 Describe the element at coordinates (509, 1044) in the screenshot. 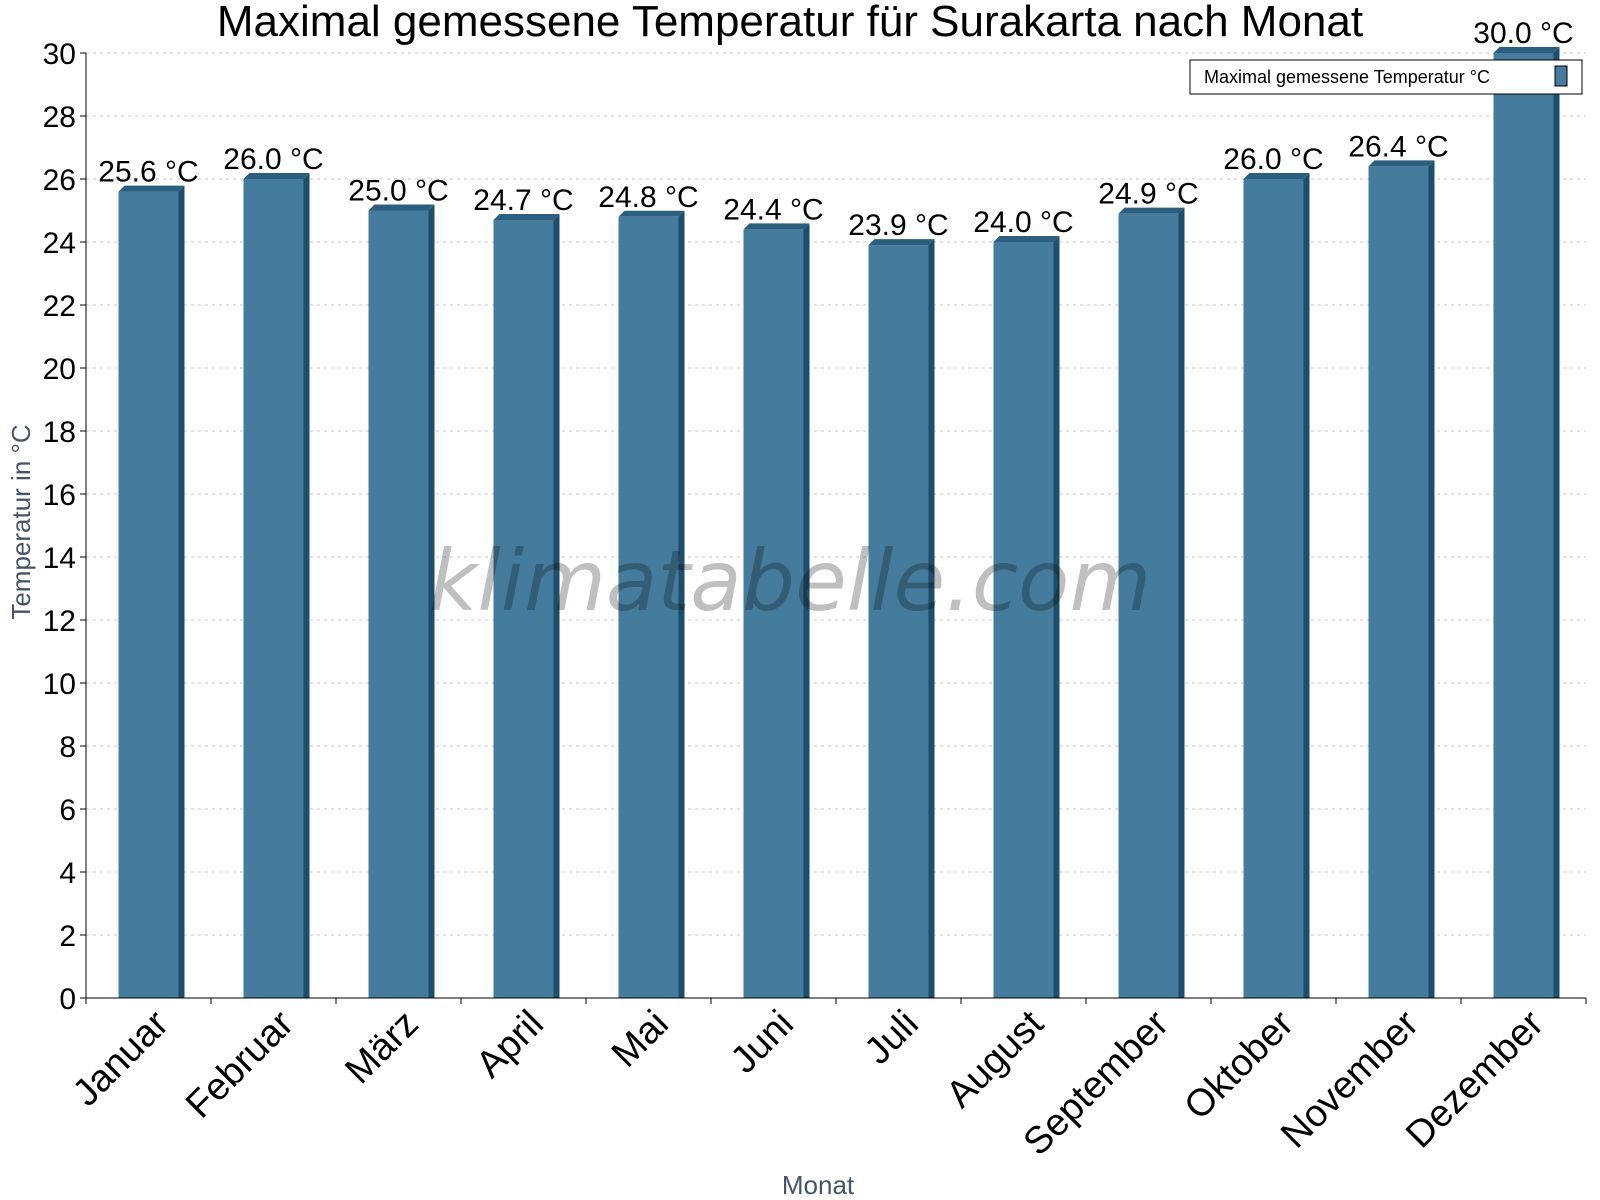

I see `x-tick-label: April` at that location.